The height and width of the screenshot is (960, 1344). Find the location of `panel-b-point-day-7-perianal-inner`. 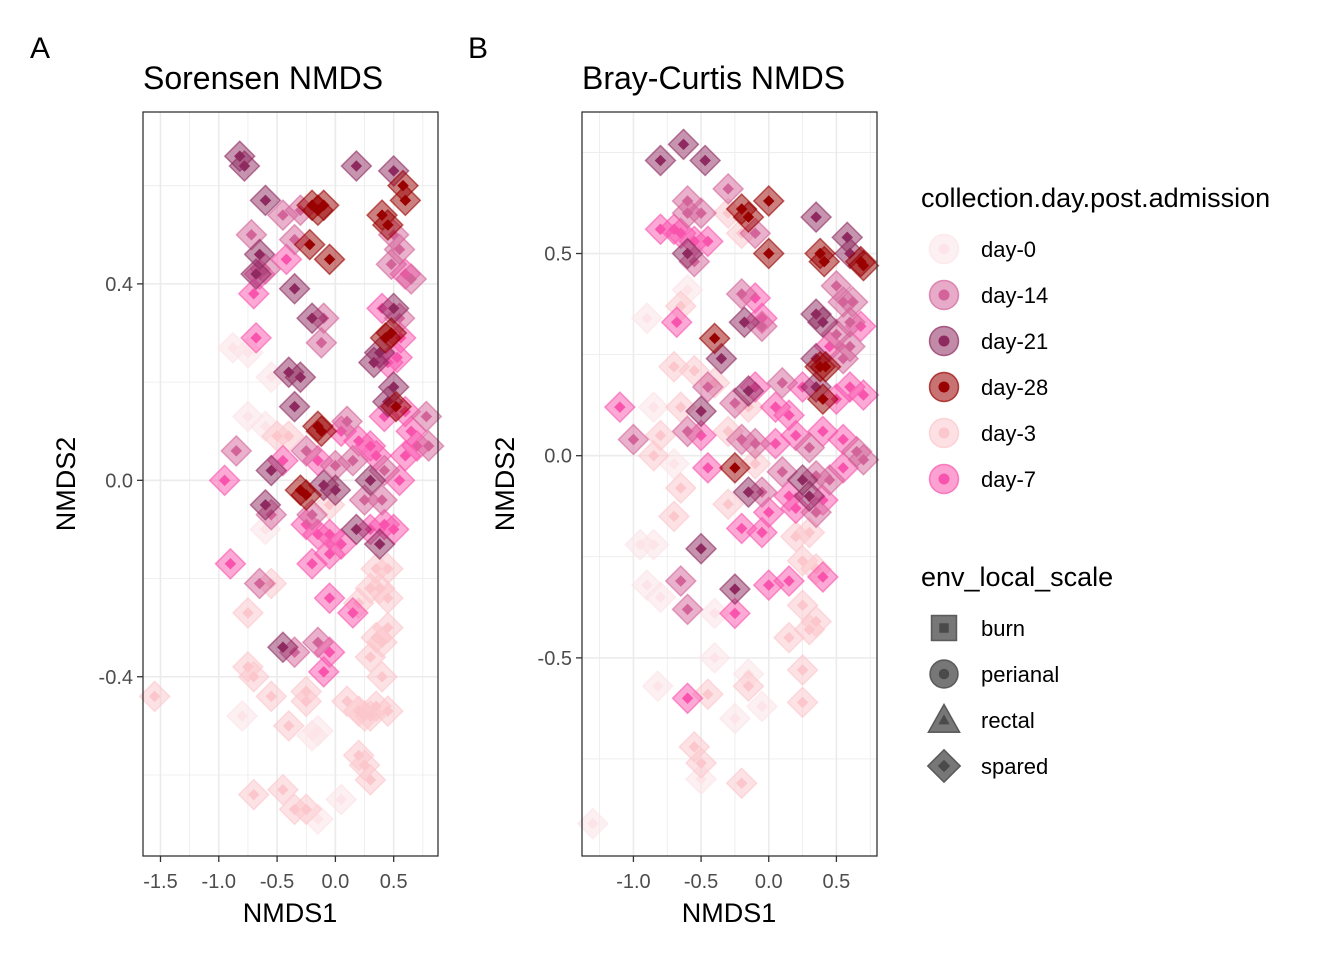

panel-b-point-day-7-perianal-inner is located at coordinates (843, 468).